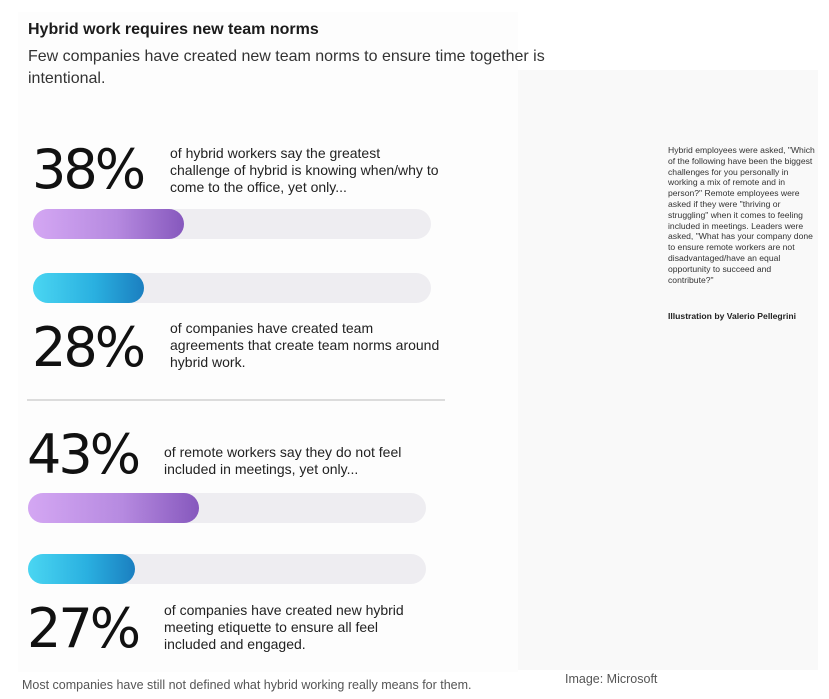 This screenshot has width=829, height=699. Describe the element at coordinates (89, 347) in the screenshot. I see `stat-value: 28%` at that location.